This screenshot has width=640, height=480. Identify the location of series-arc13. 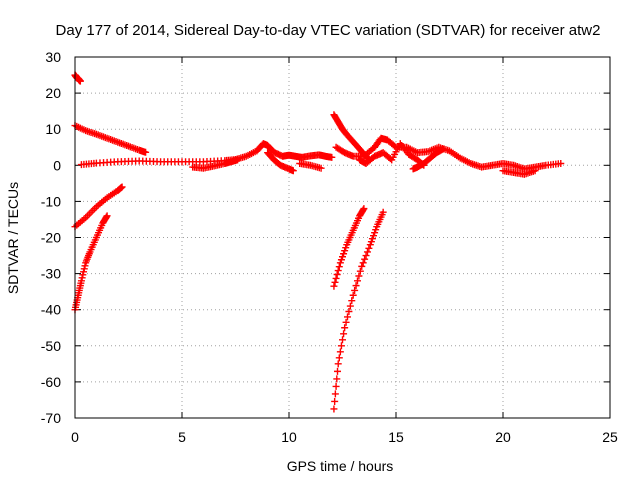
(519, 172).